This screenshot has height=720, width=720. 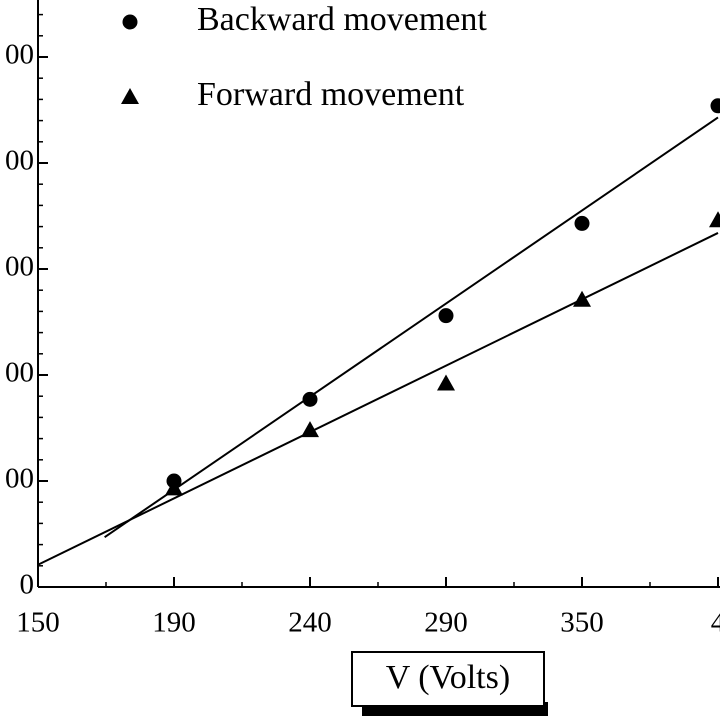 What do you see at coordinates (342, 19) in the screenshot?
I see `legend-label: Backward movement` at bounding box center [342, 19].